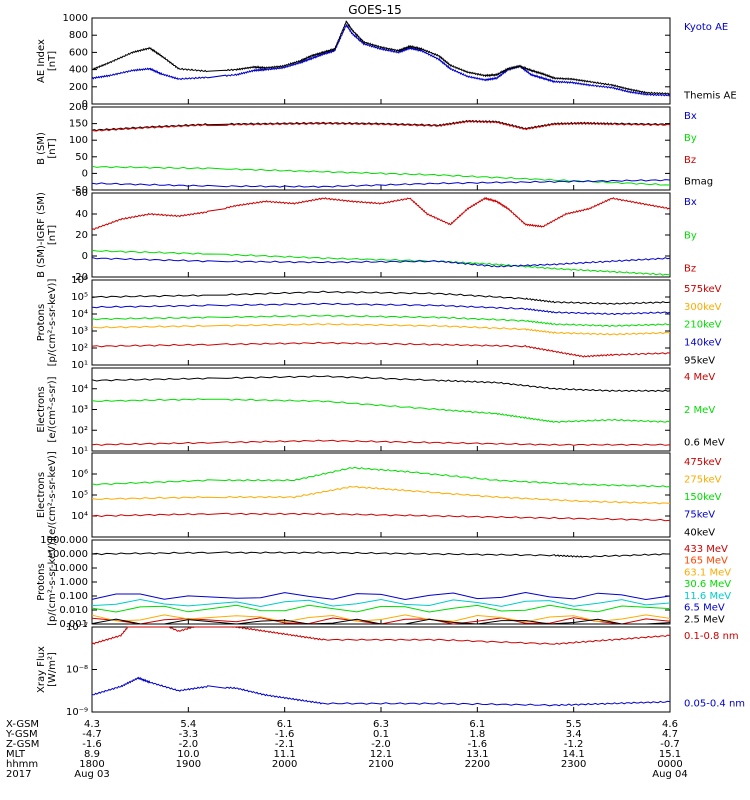 Image resolution: width=750 pixels, height=800 pixels. Describe the element at coordinates (41, 669) in the screenshot. I see `y-axis-label: Xray Flux` at that location.